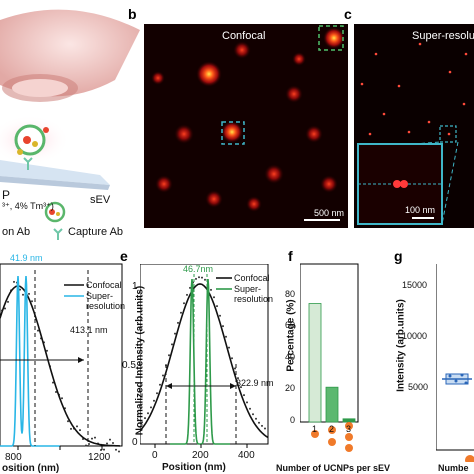 This screenshot has width=474, height=474. I want to click on panel-f-xtick-2: 2, so click(332, 429).